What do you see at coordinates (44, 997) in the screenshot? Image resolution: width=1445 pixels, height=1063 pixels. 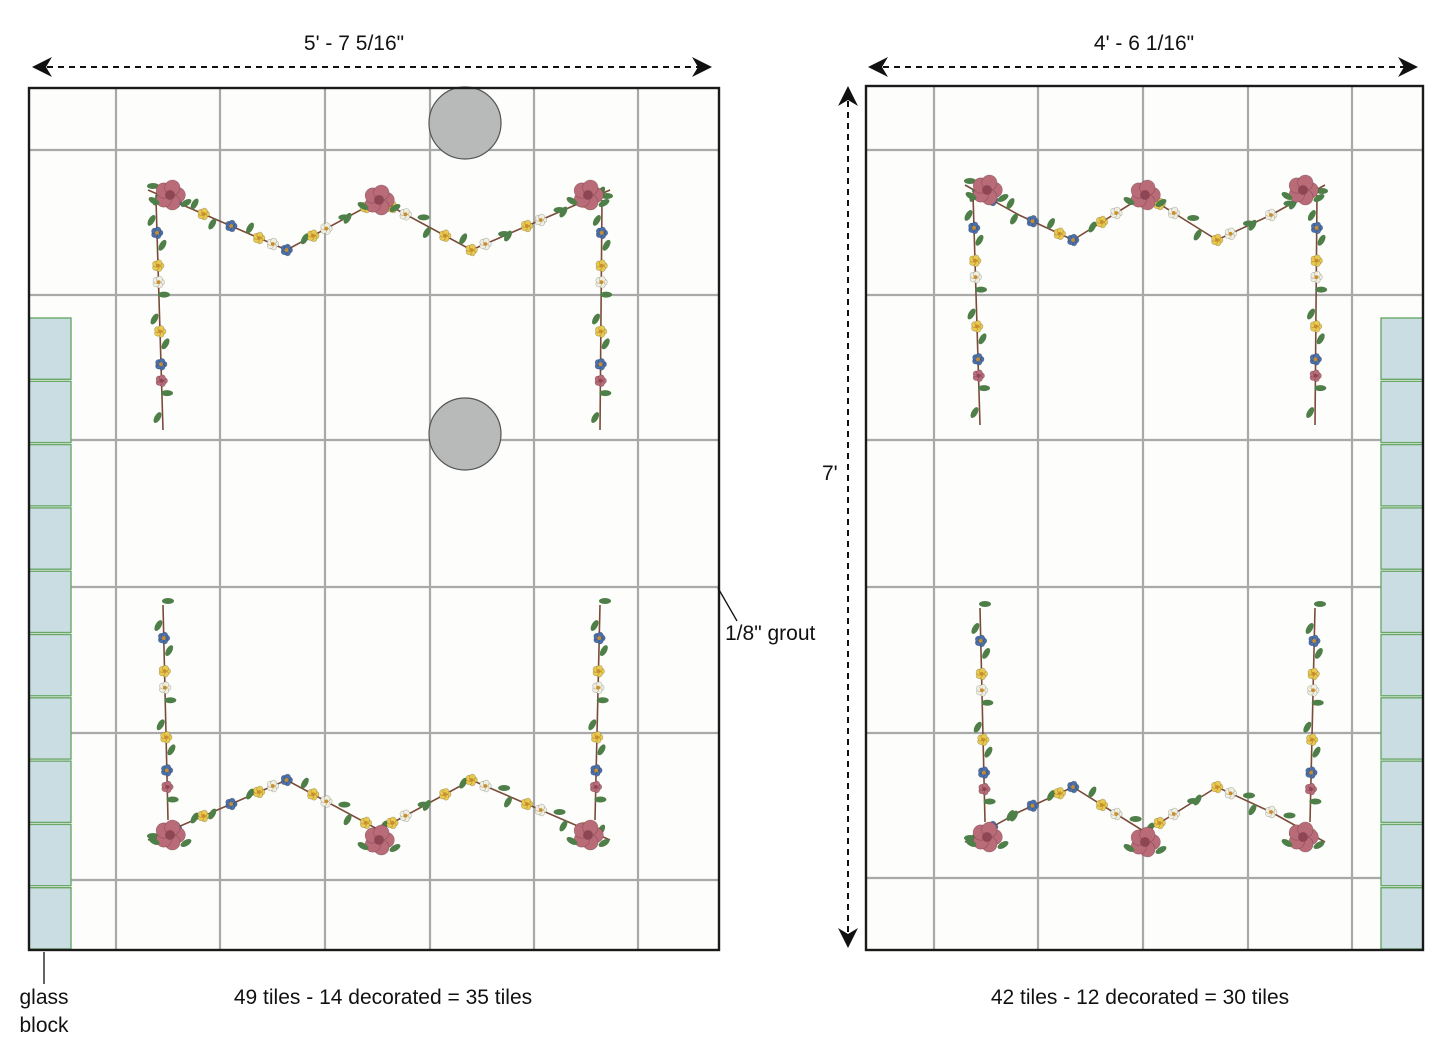 I see `glass-block-label-line1: glass` at bounding box center [44, 997].